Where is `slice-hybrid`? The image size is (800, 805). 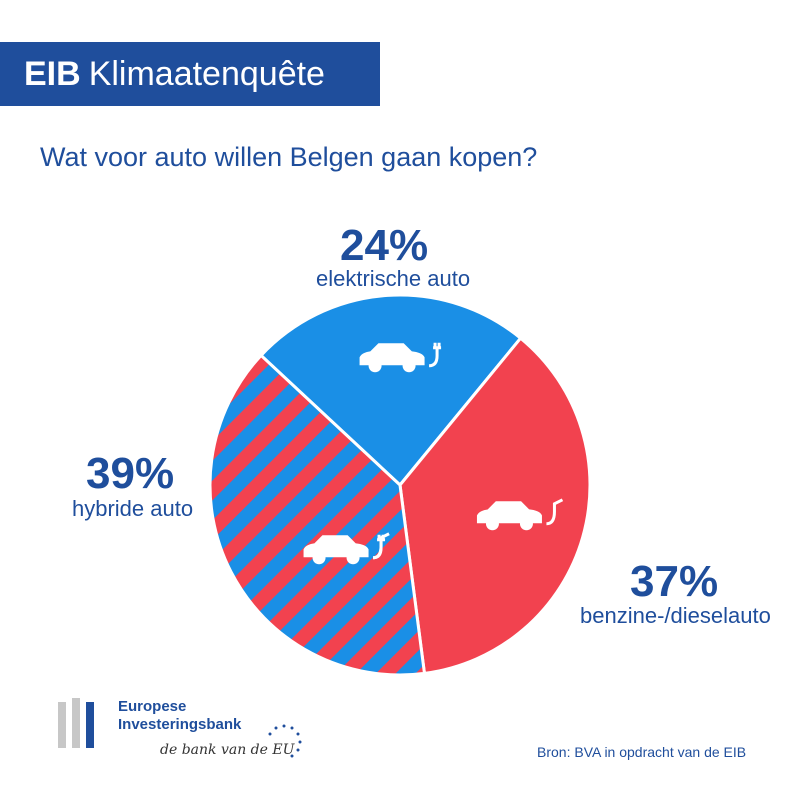
slice-hybrid is located at coordinates (317, 515).